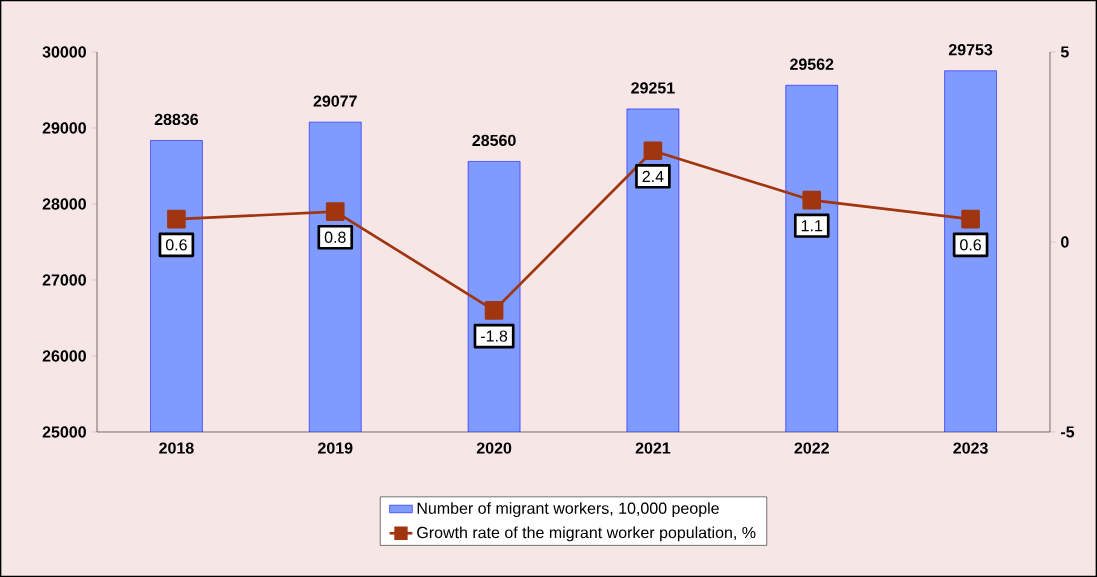 This screenshot has height=577, width=1097. I want to click on legend-label: Growth rate of the migrant worker population, %, so click(586, 534).